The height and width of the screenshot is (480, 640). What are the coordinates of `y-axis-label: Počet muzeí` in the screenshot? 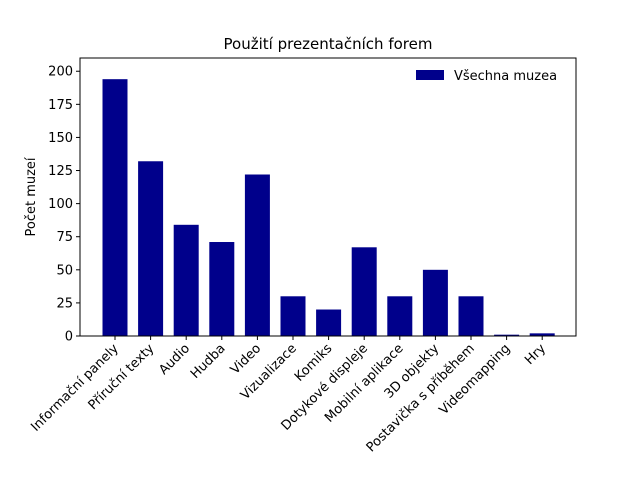 It's located at (31, 196).